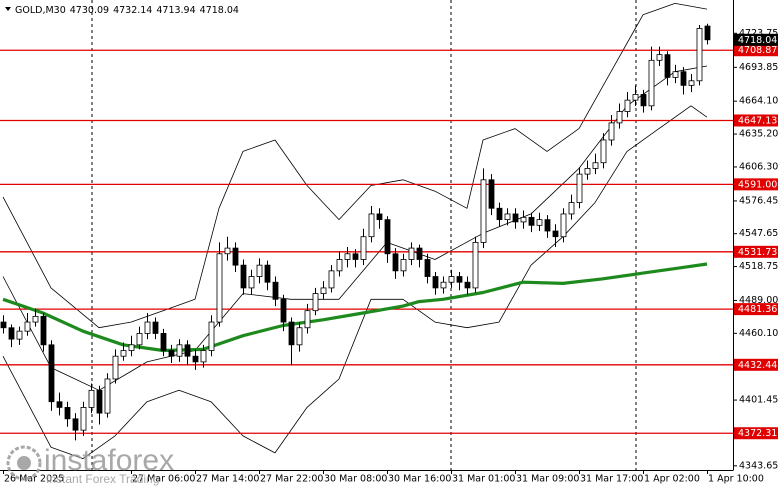 This screenshot has height=489, width=781. What do you see at coordinates (758, 300) in the screenshot?
I see `y-tick-label: 4489.00` at bounding box center [758, 300].